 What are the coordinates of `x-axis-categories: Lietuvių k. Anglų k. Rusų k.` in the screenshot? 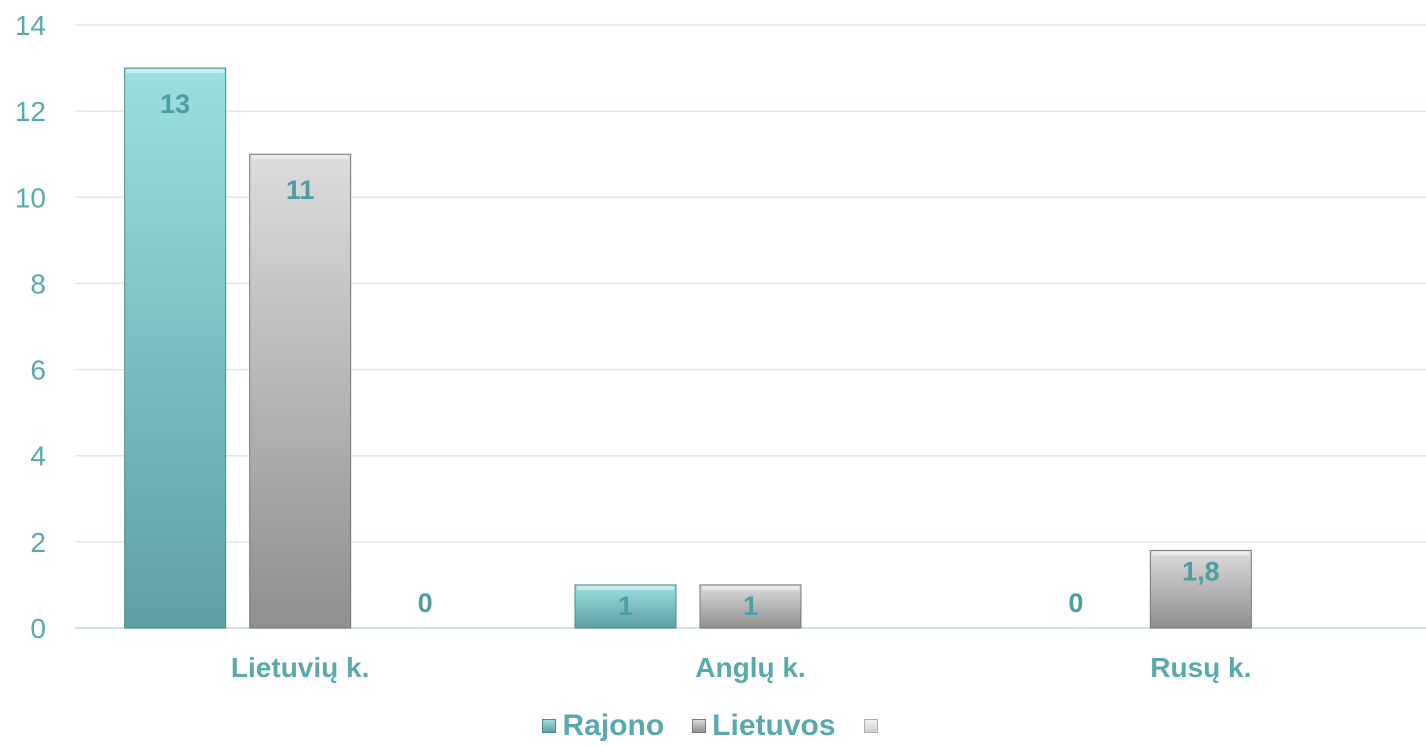 It's located at (741, 667).